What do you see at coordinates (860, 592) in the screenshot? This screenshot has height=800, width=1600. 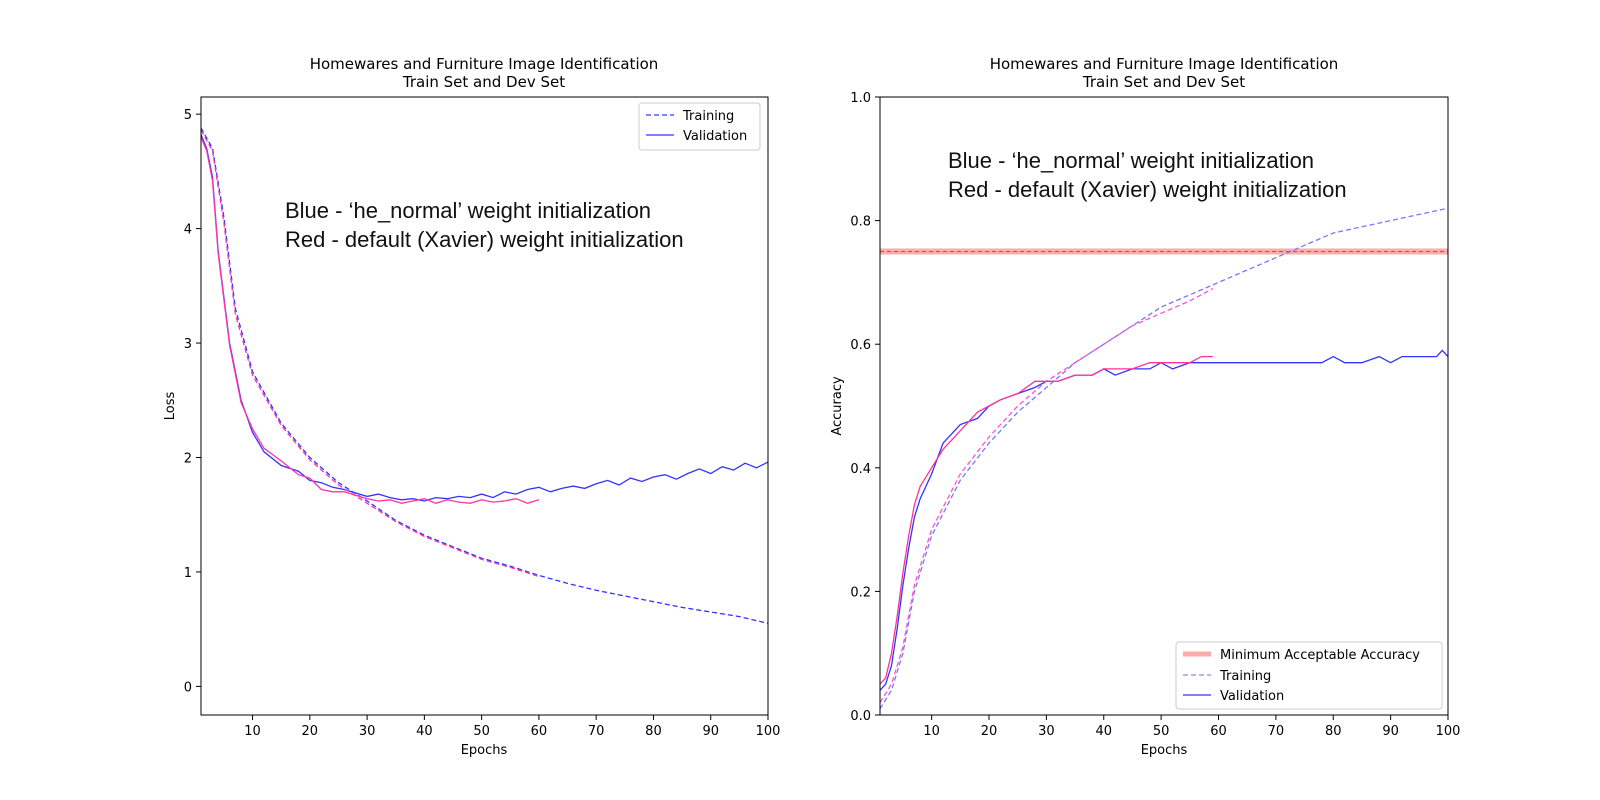 I see `y-tick-label: 0.2` at bounding box center [860, 592].